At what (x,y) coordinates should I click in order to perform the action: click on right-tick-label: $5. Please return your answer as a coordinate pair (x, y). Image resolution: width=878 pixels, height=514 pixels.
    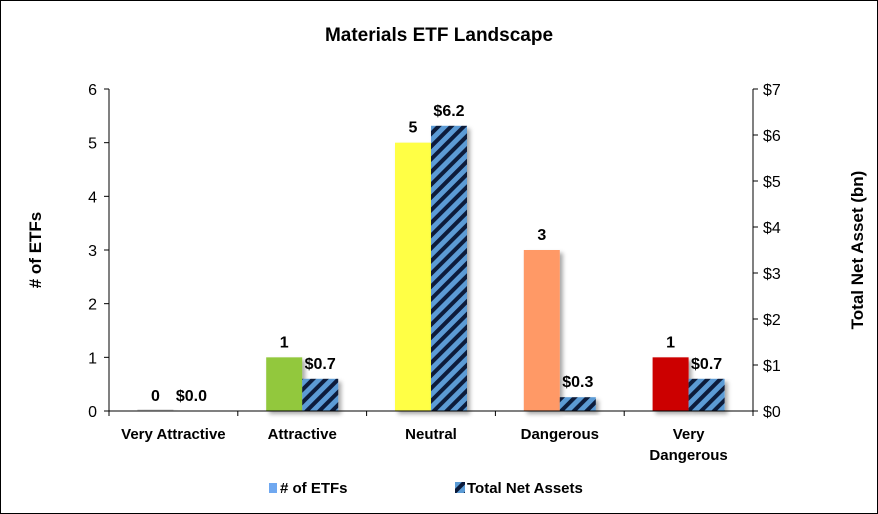
    Looking at the image, I should click on (772, 182).